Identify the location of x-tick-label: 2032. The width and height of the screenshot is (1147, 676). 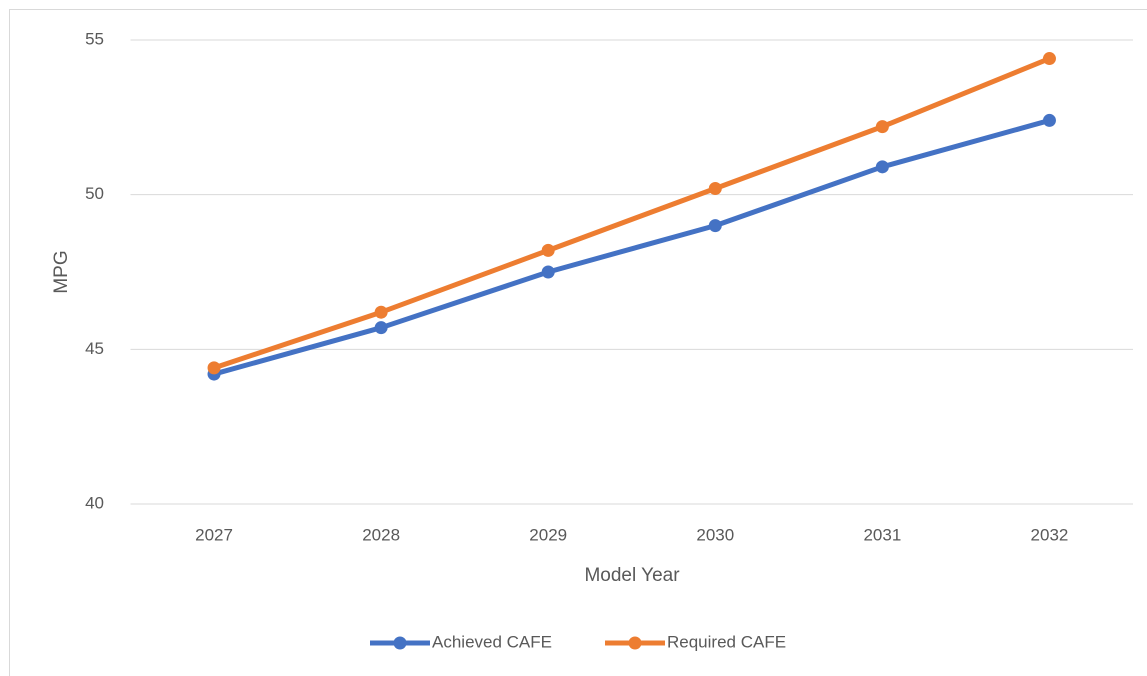
(1050, 534).